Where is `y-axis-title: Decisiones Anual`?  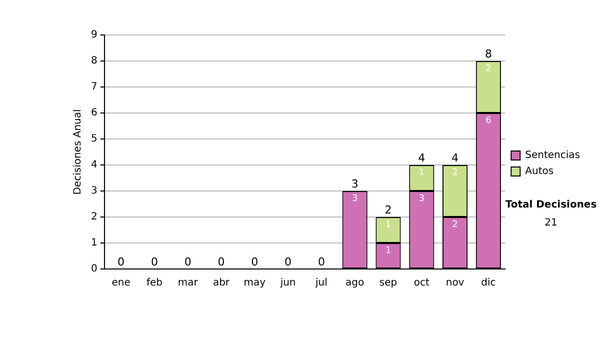 y-axis-title: Decisiones Anual is located at coordinates (78, 152).